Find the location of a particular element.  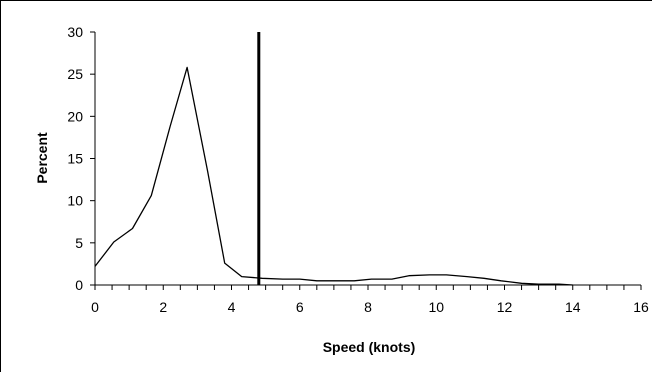

x-tick-label: 8 is located at coordinates (368, 307).